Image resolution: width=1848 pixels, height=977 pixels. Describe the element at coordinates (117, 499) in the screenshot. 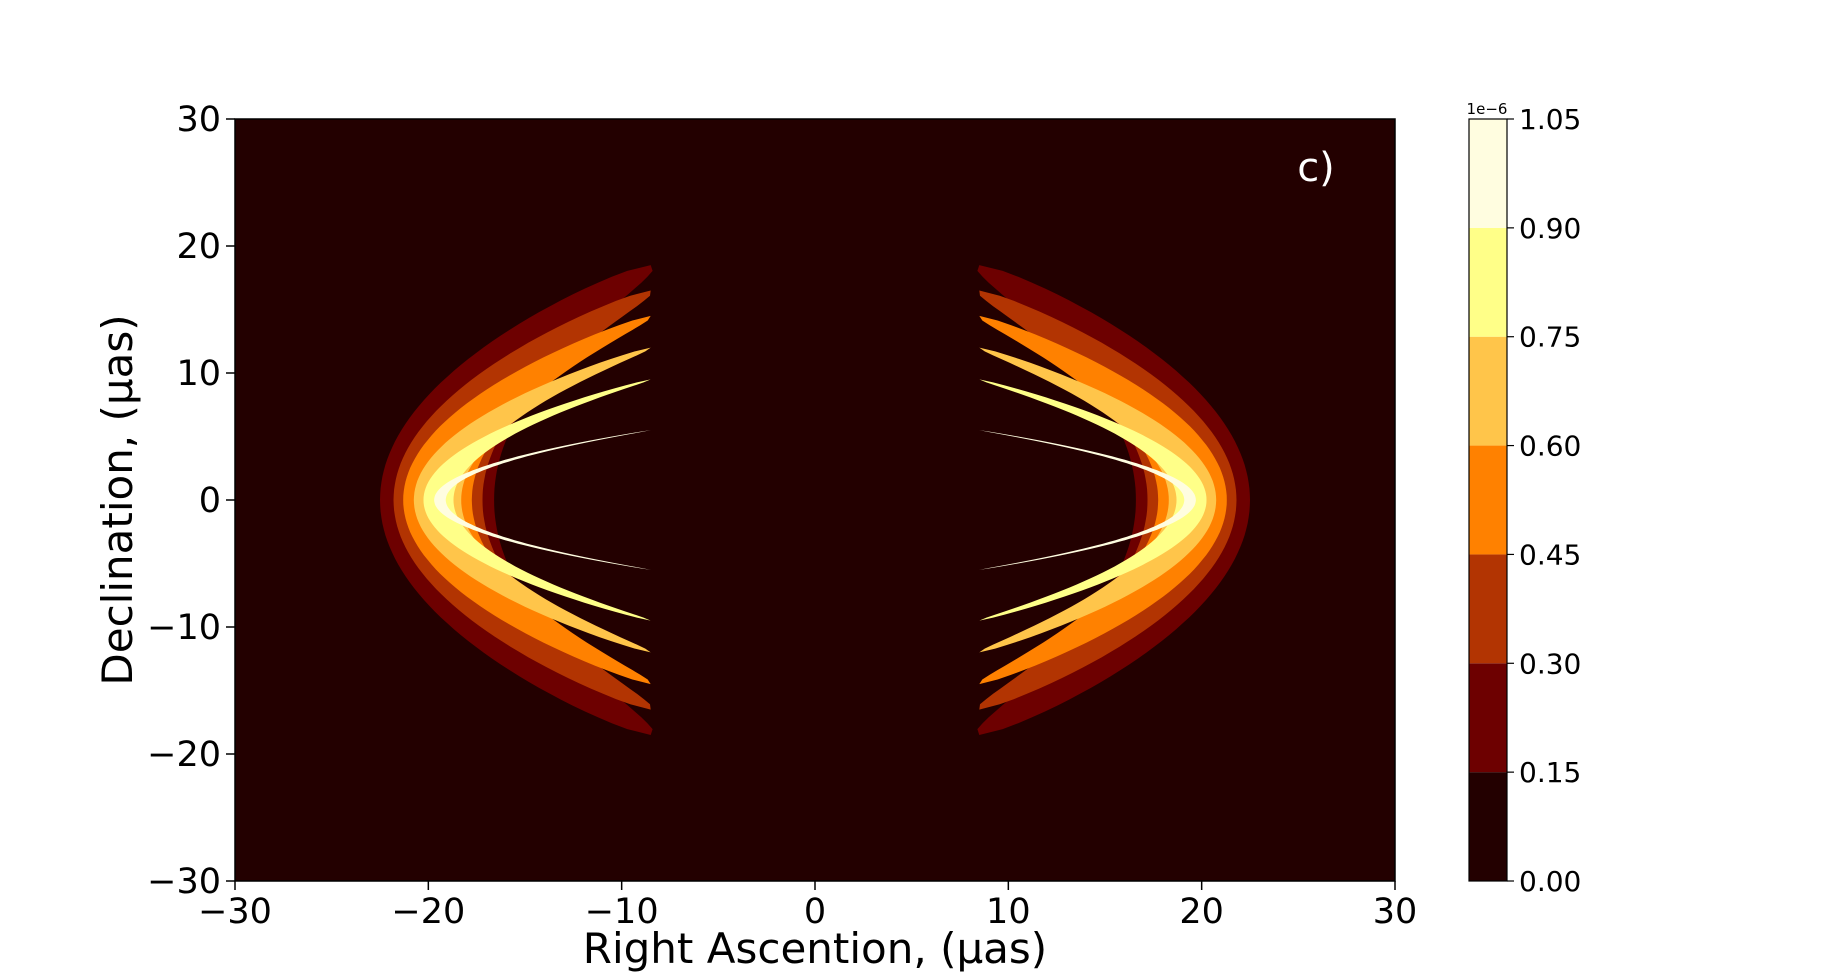

I see `y-axis-label: Declination, (μas)` at that location.